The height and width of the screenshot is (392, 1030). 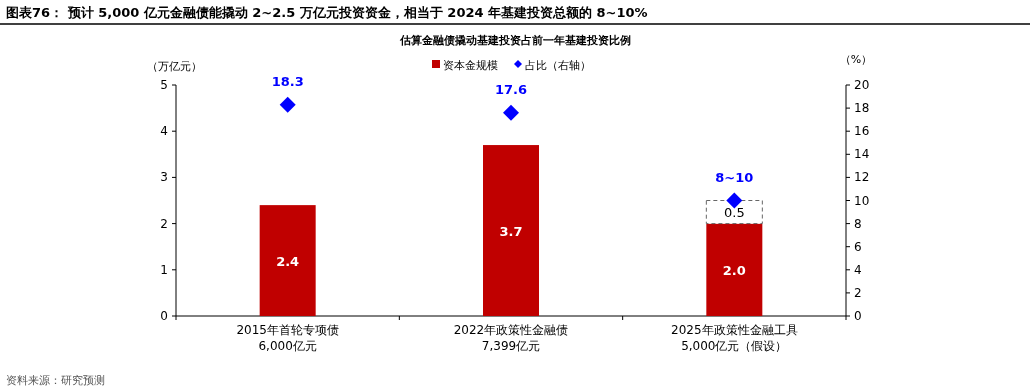 I want to click on chart-subtitle: 估算金融债撬动基建投资占前一年基建投资比例, so click(x=514, y=40).